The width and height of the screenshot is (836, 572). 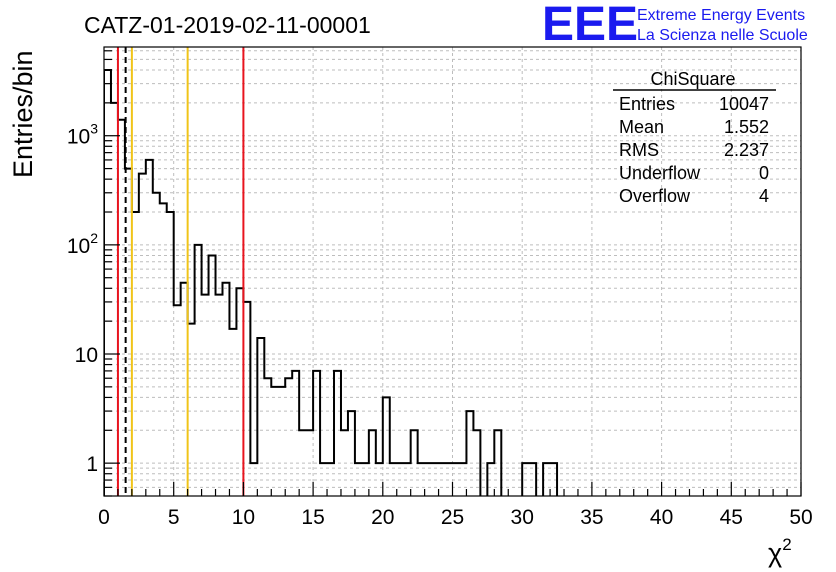 What do you see at coordinates (639, 150) in the screenshot?
I see `stats-row-label: RMS` at bounding box center [639, 150].